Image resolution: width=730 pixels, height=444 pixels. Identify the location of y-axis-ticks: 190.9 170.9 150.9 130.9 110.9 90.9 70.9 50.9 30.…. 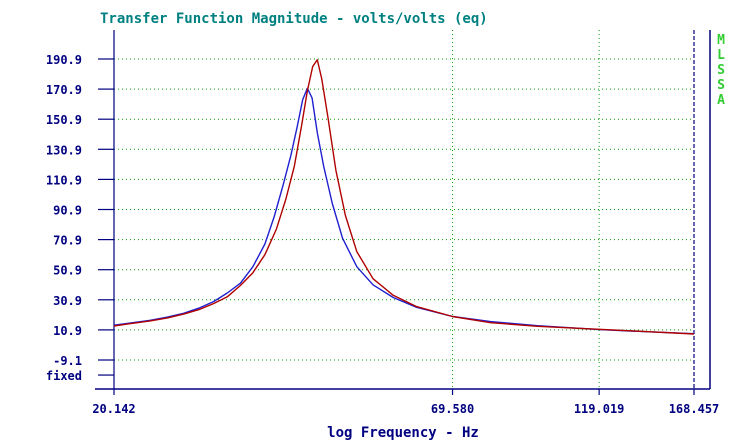
(80, 218).